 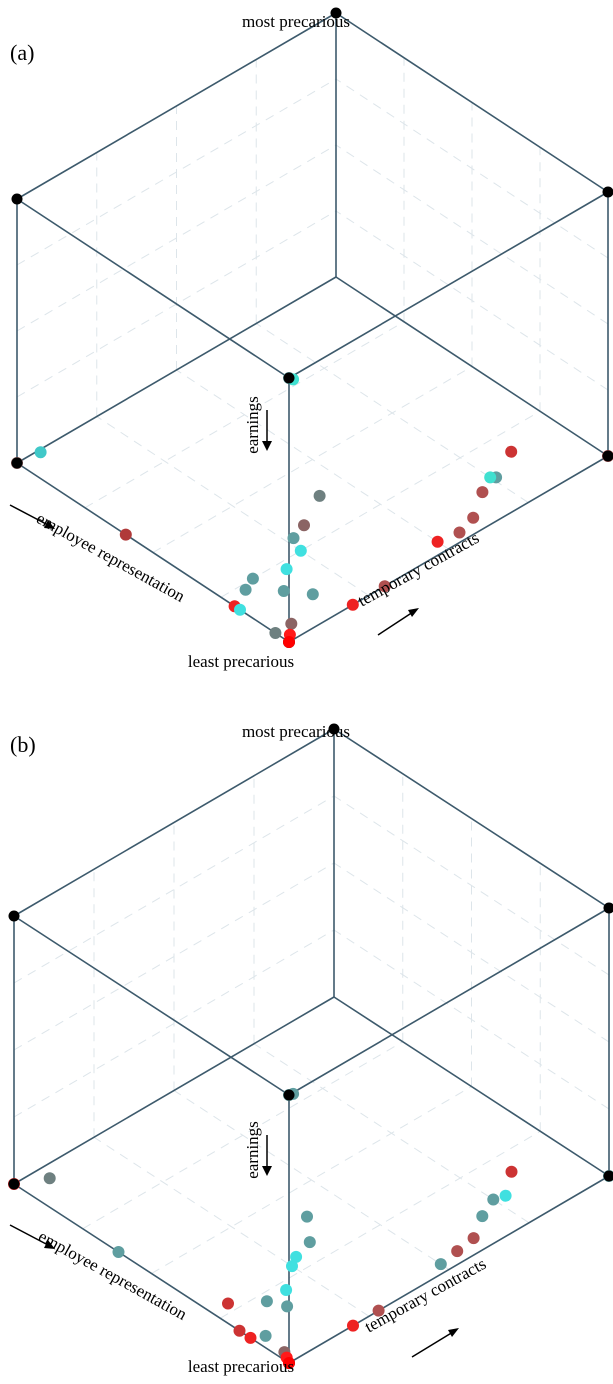 I want to click on panel-label: (b), so click(x=23, y=744).